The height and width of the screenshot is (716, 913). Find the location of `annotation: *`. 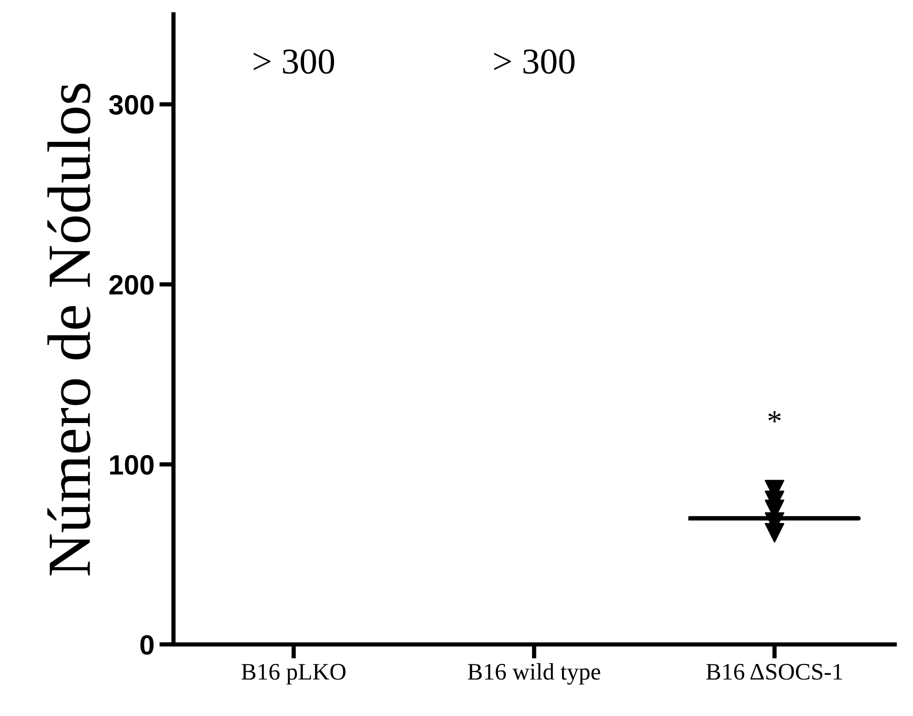

annotation: * is located at coordinates (774, 416).